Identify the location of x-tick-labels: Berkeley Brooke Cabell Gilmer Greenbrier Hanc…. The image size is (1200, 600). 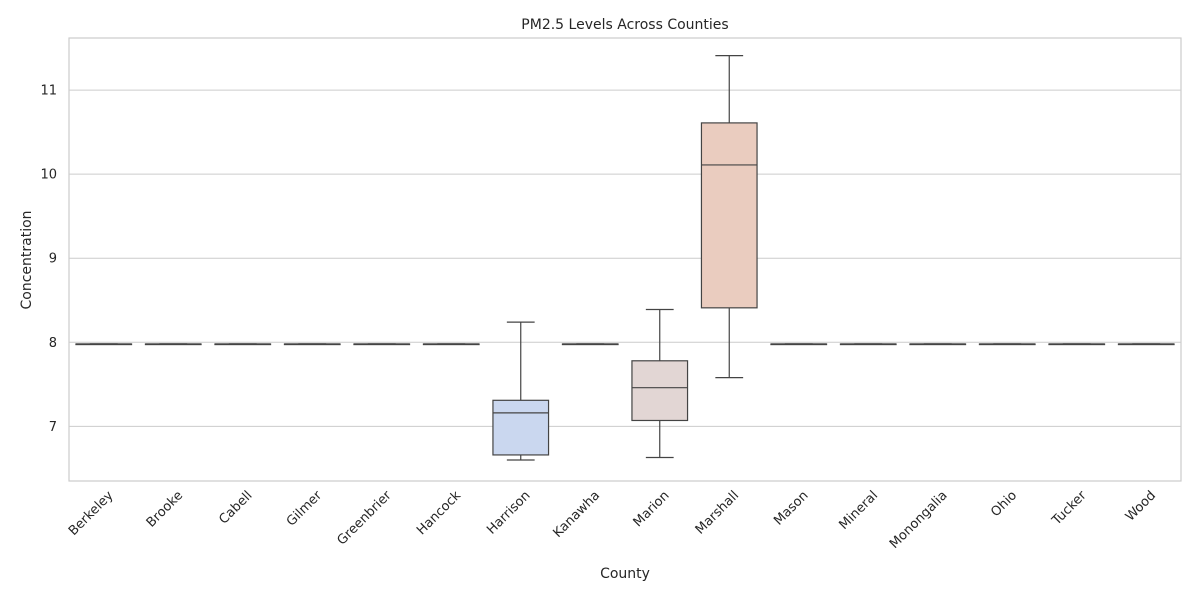
(612, 520).